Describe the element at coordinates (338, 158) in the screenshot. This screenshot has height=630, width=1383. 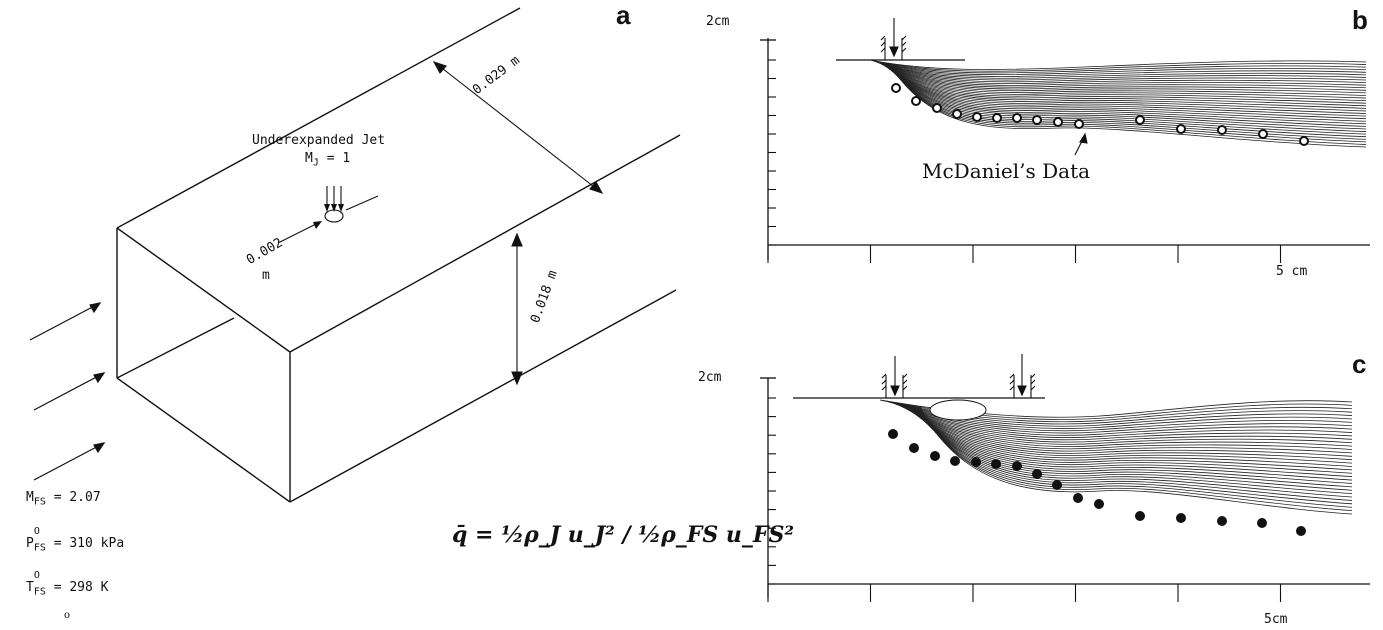
I see `jet-mach-value: = 1` at that location.